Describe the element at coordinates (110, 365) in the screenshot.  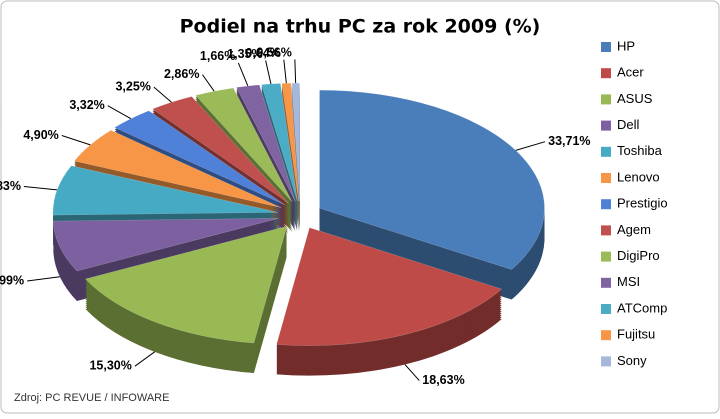
I see `data-label: 15,30%` at that location.